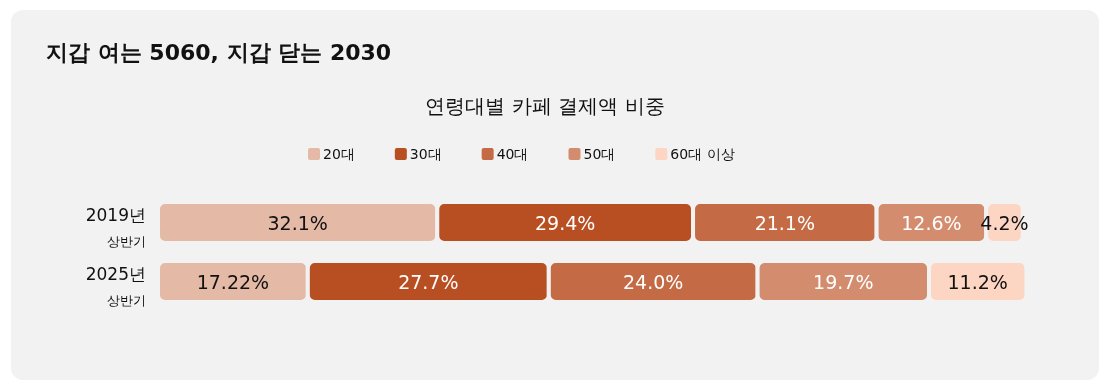 This screenshot has width=1115, height=392. I want to click on data-label: 19.7%, so click(843, 281).